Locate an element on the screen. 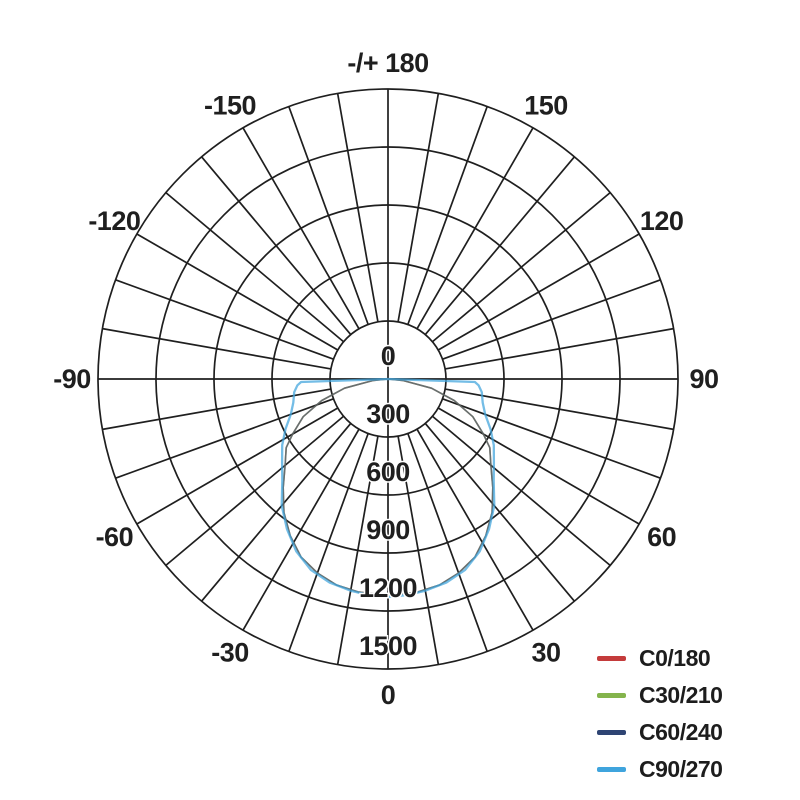  angle-label--150: -150 is located at coordinates (230, 105).